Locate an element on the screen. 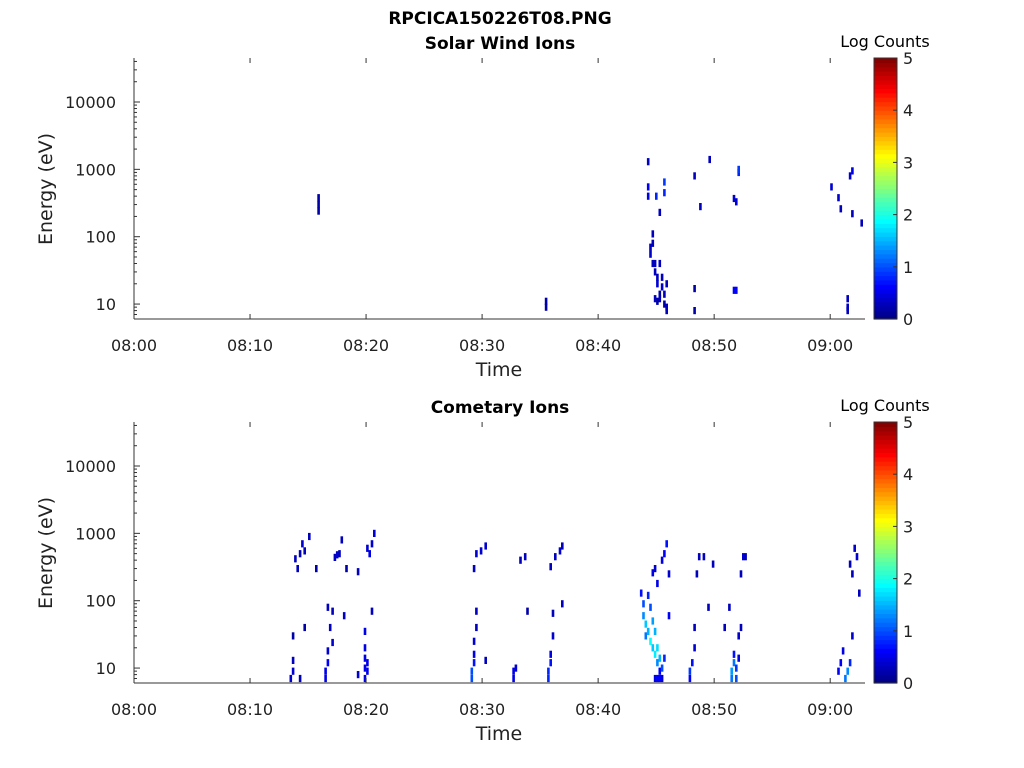 This screenshot has width=1024, height=768. x-tick-label: 08:40 is located at coordinates (598, 709).